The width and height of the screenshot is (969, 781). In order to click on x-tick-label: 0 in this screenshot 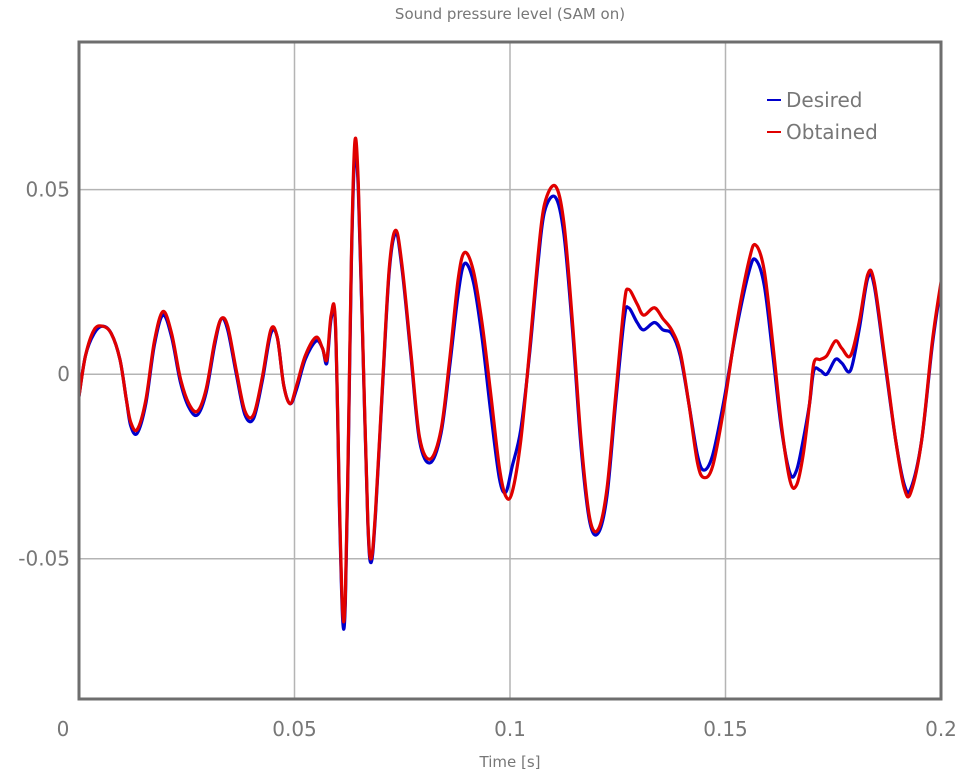, I will do `click(63, 729)`.